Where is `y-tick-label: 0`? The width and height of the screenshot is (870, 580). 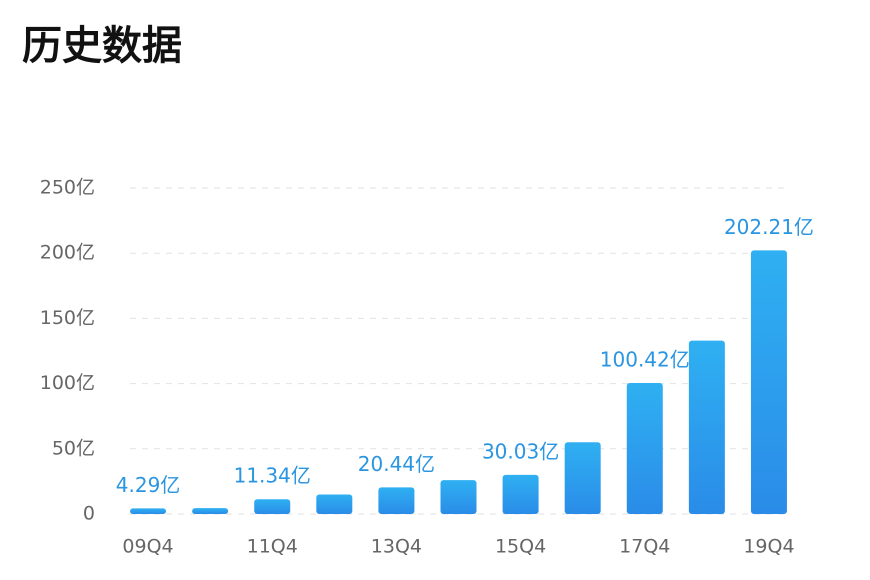 y-tick-label: 0 is located at coordinates (89, 514).